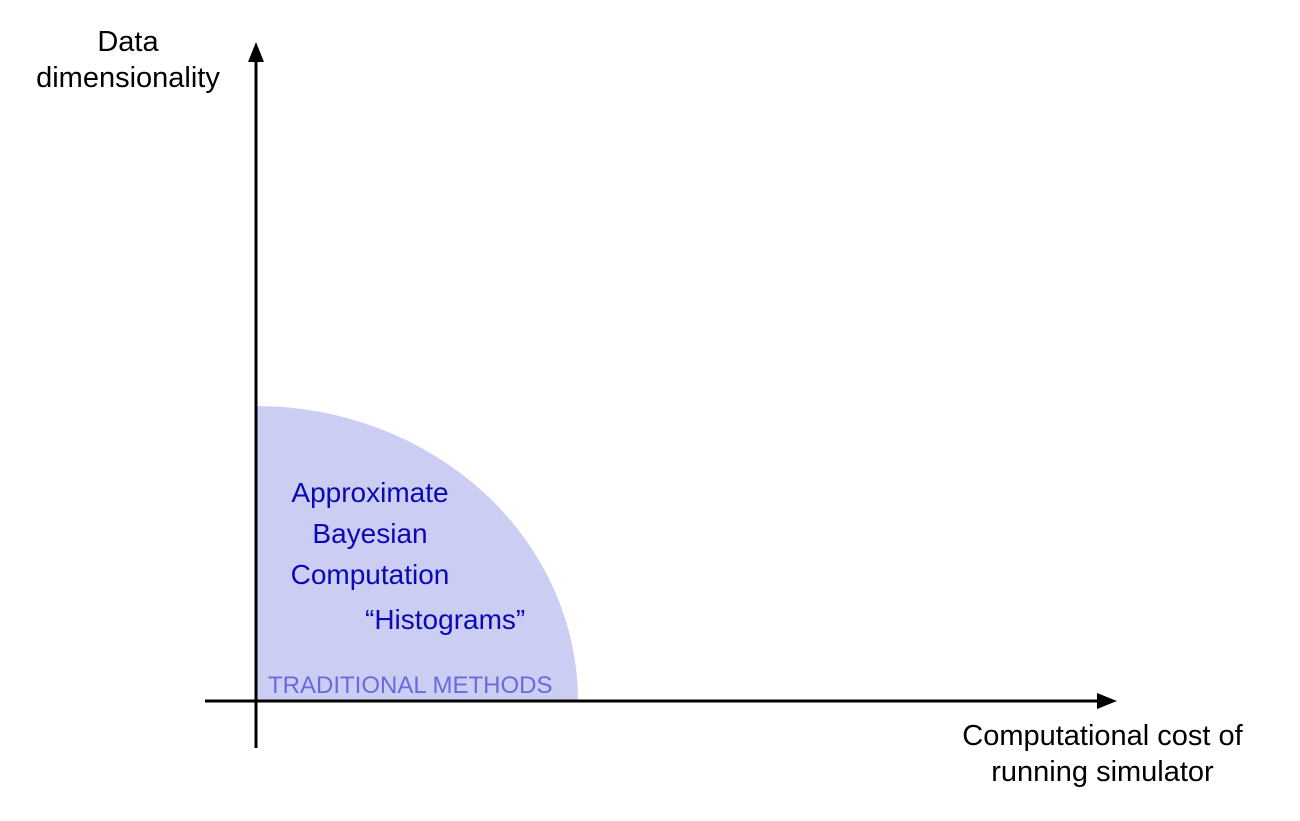 This screenshot has width=1300, height=821. I want to click on x-axis-label-line-2: running simulator, so click(1102, 772).